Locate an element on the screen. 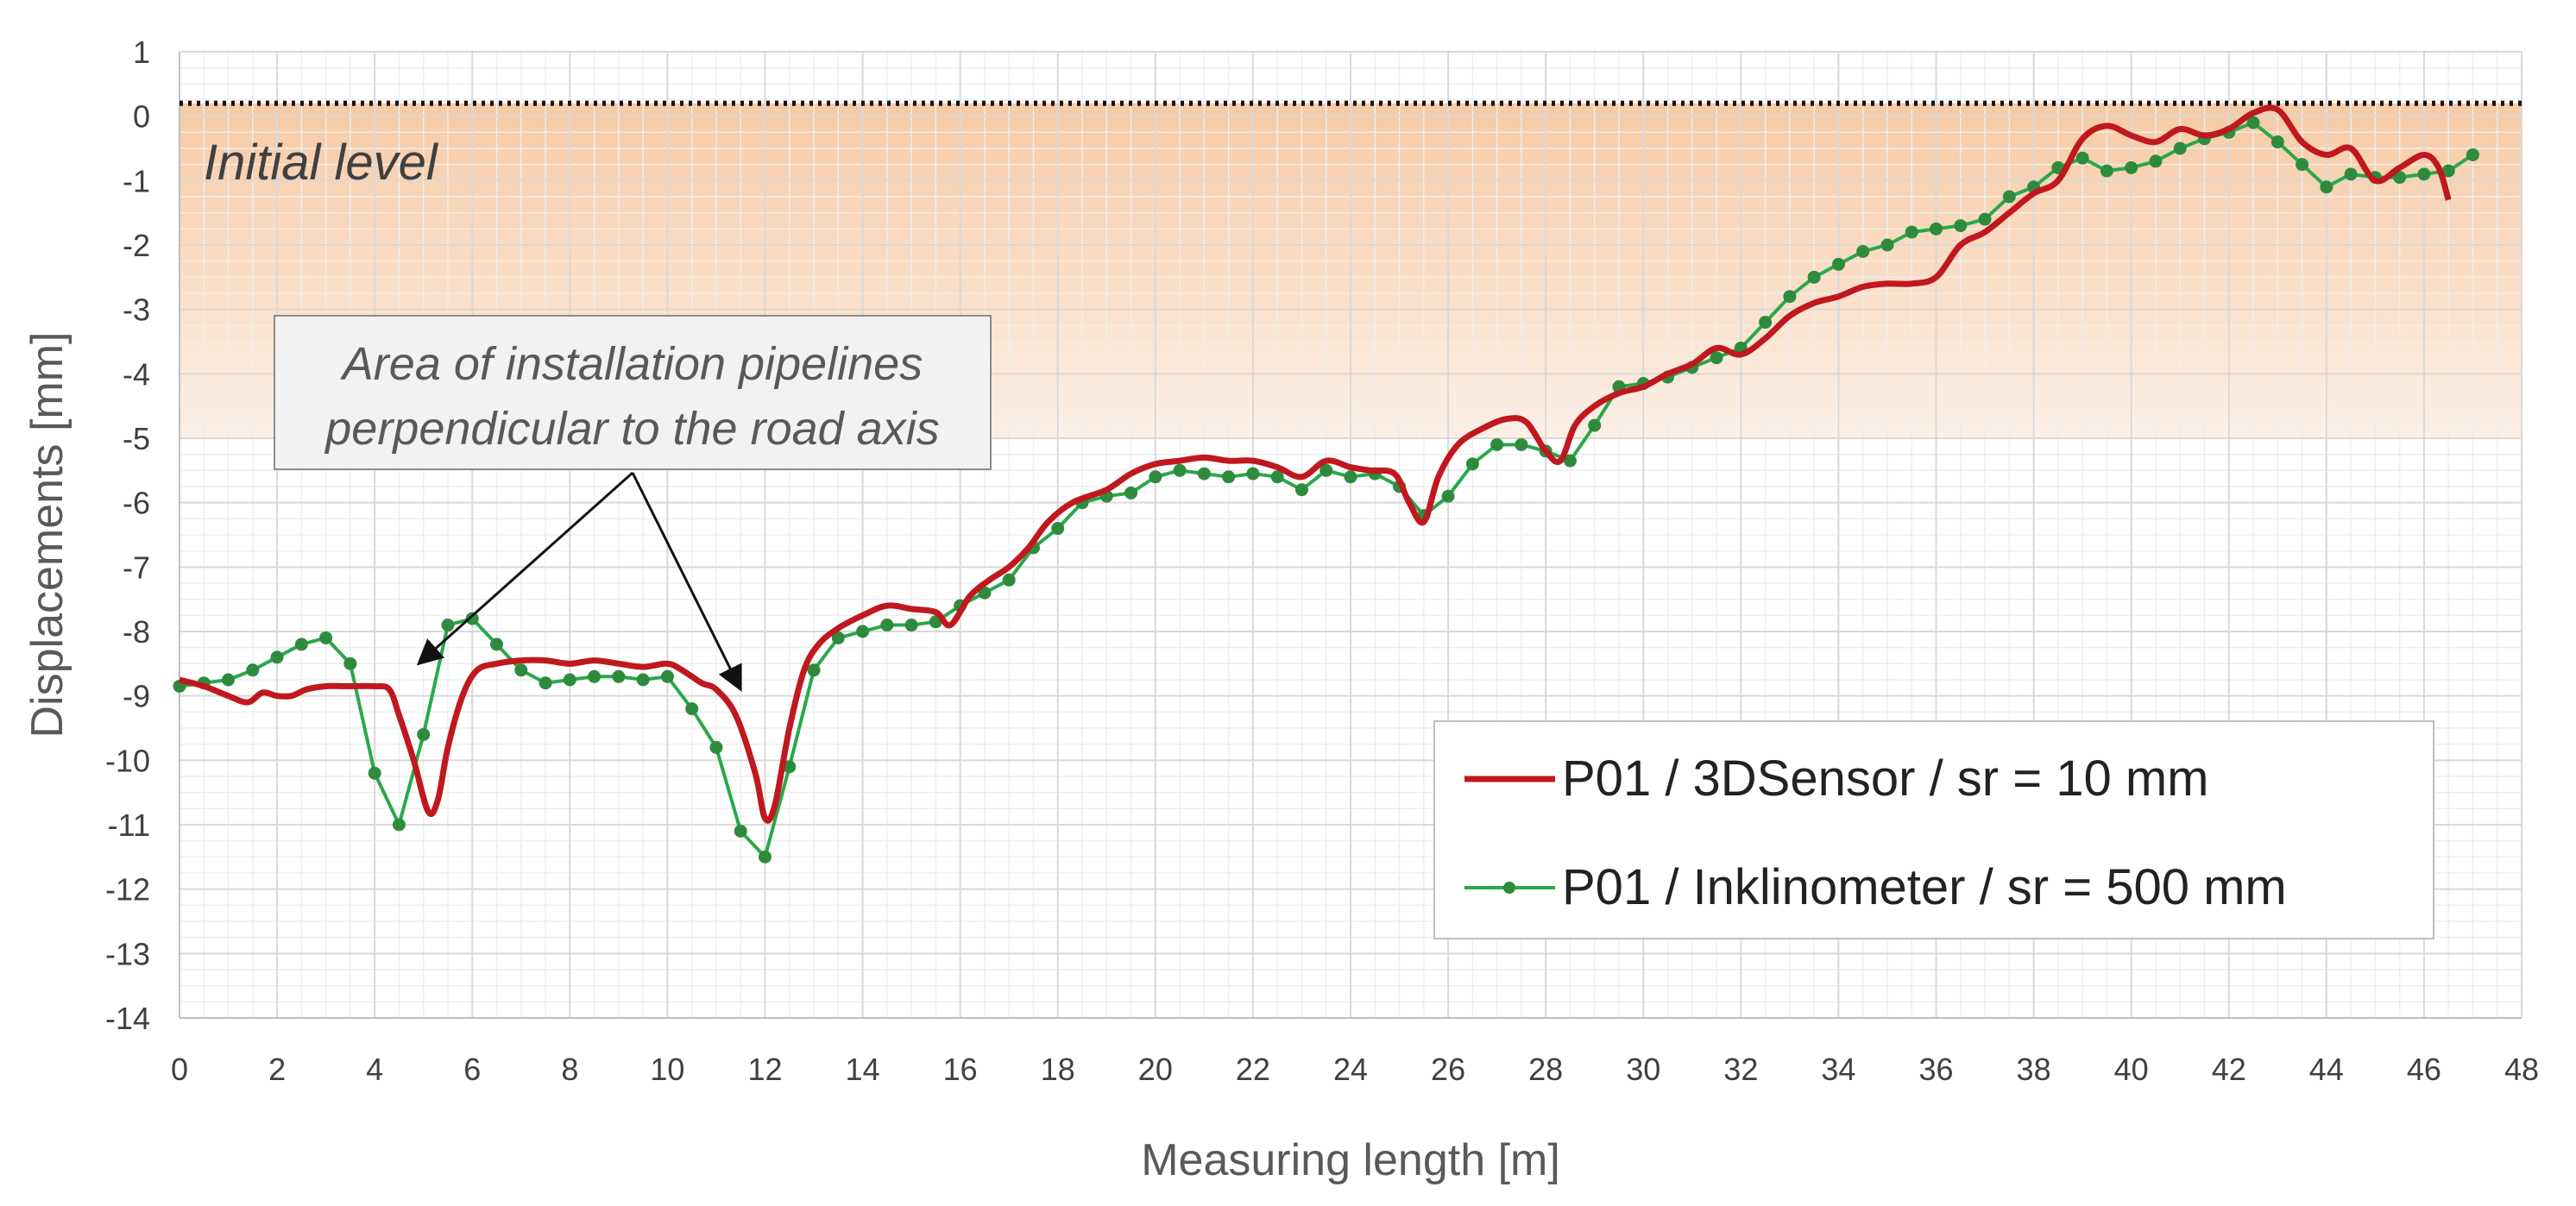 The image size is (2576, 1206). y-tick-label: -4 is located at coordinates (136, 374).